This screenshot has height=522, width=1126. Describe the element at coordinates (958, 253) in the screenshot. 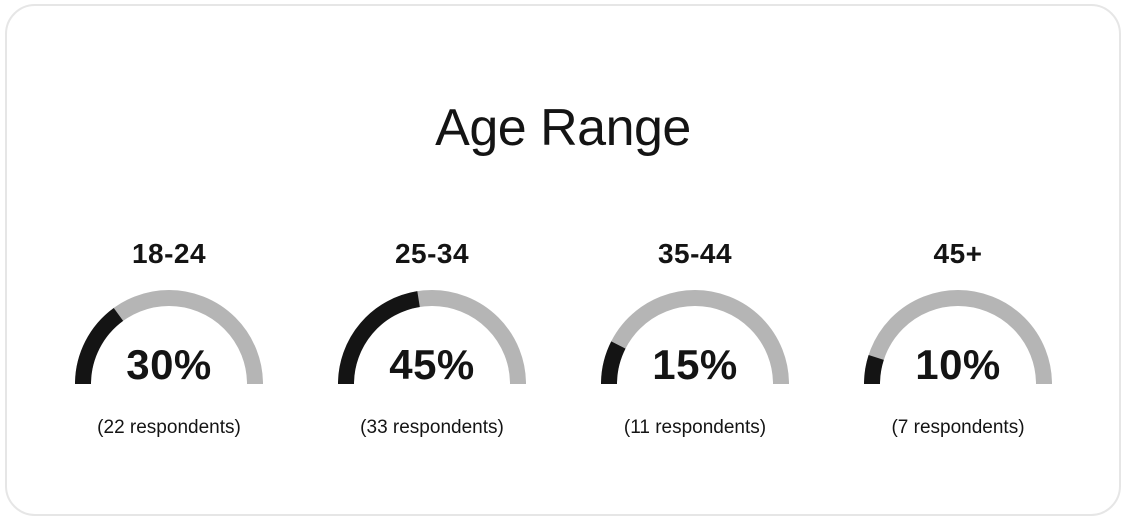

I see `gauge-category-label: 45+` at that location.